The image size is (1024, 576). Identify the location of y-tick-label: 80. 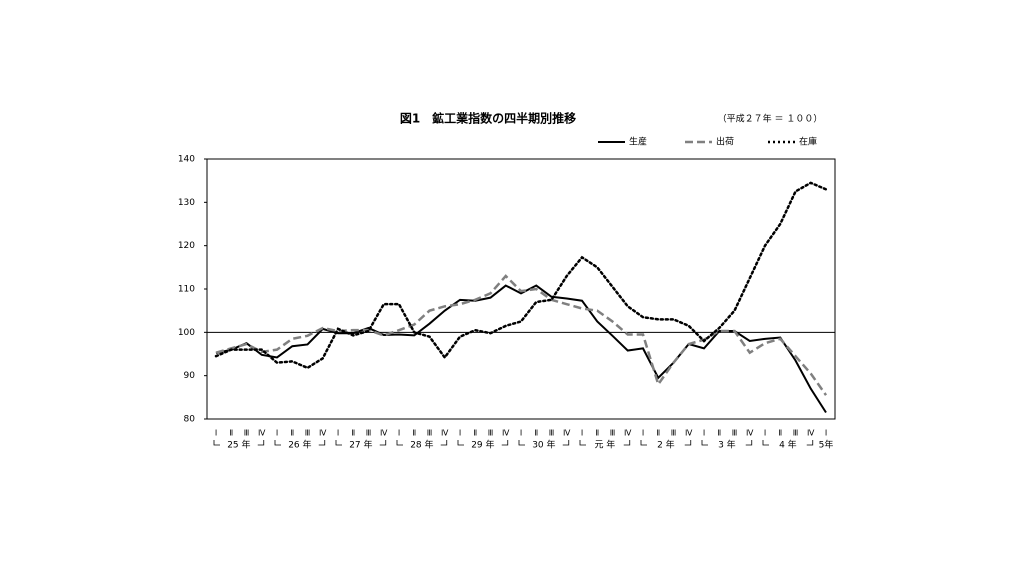
(190, 420).